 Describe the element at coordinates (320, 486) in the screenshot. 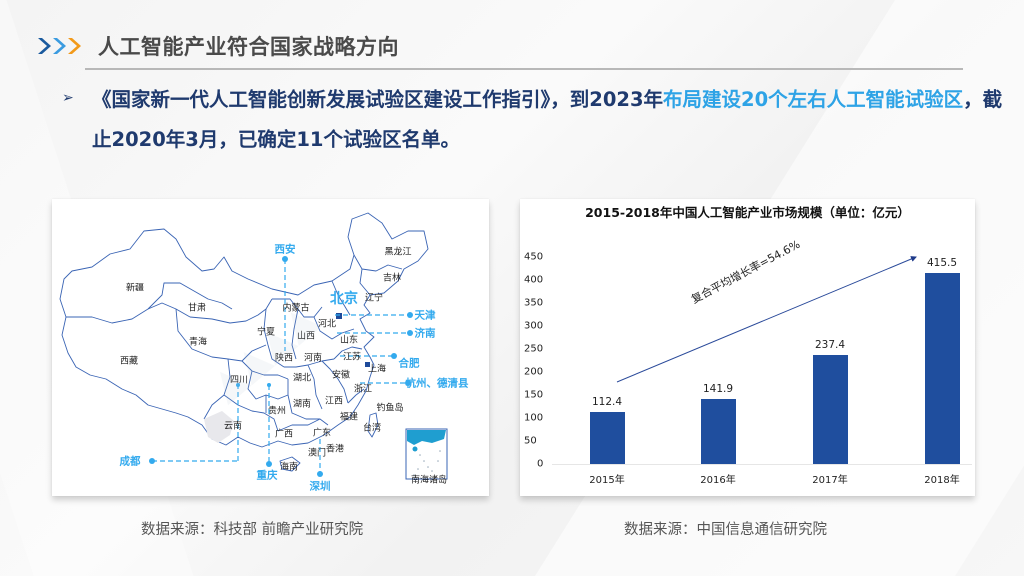

I see `pilot-city-label: 深圳` at that location.